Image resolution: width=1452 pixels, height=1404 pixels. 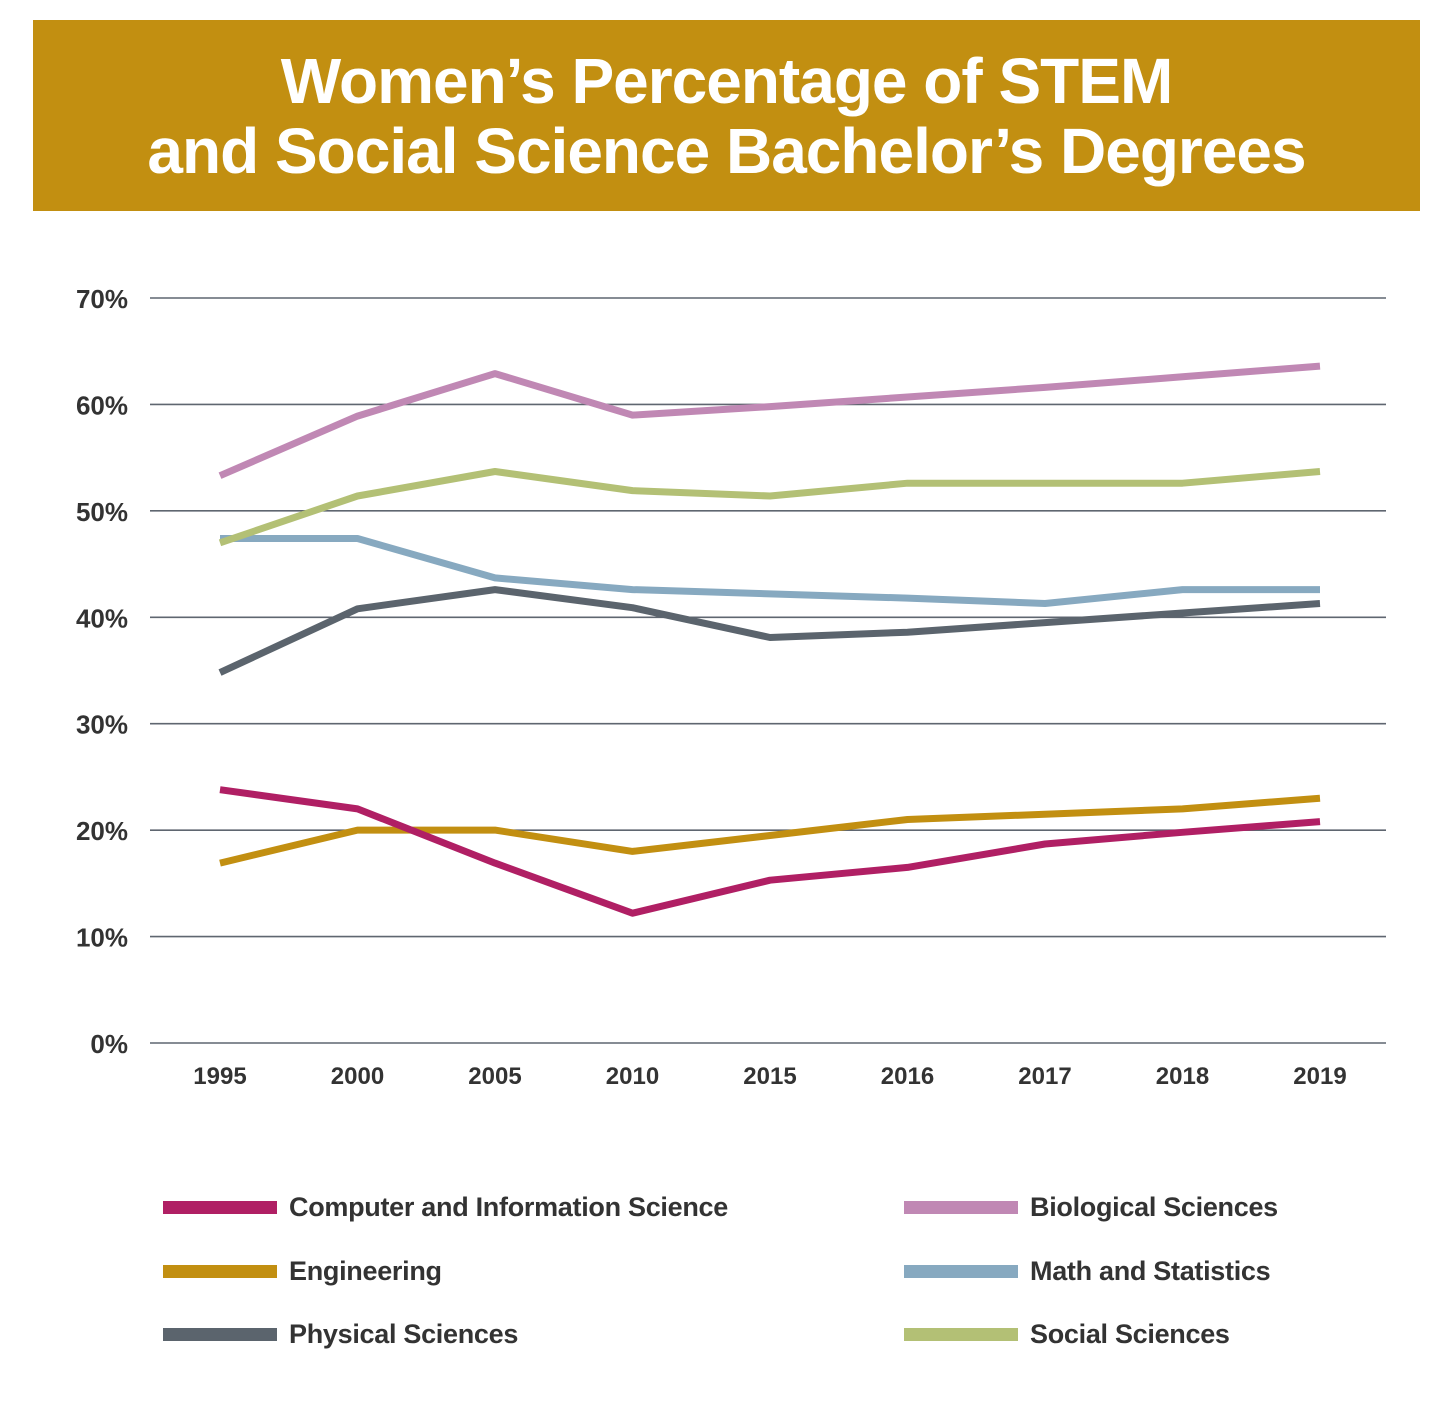 I want to click on x-tick-label: 2005, so click(x=494, y=1076).